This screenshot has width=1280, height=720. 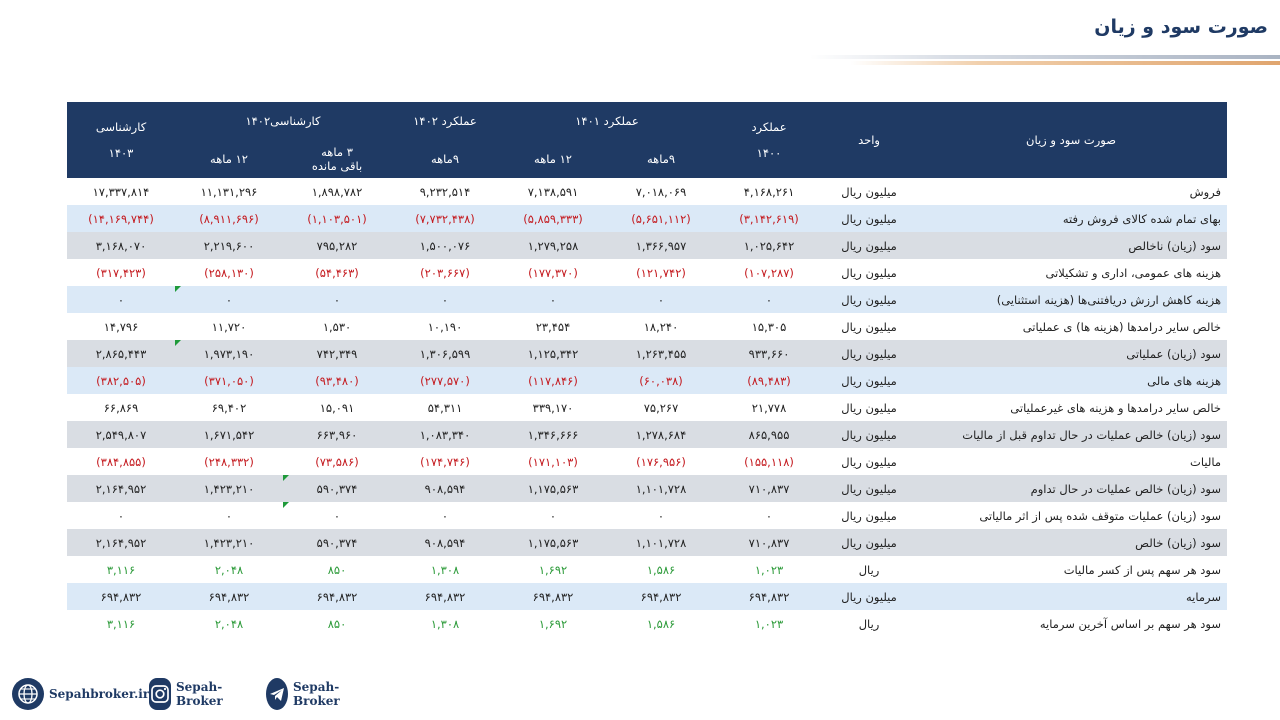 What do you see at coordinates (553, 191) in the screenshot?
I see `row-value: ۷,۱۳۸,۵۹۱` at bounding box center [553, 191].